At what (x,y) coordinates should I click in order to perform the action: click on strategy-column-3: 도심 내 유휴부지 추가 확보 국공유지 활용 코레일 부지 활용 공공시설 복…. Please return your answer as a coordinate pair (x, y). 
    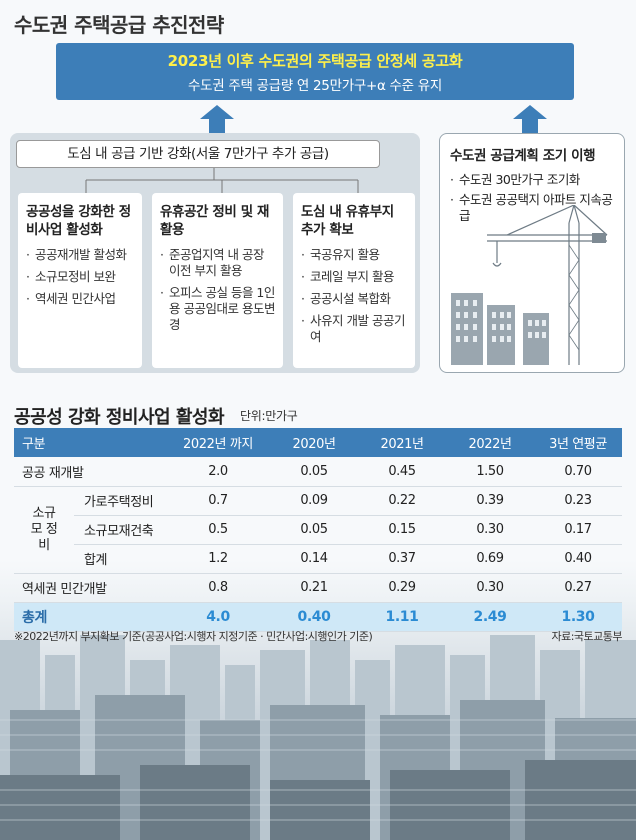
    Looking at the image, I should click on (354, 280).